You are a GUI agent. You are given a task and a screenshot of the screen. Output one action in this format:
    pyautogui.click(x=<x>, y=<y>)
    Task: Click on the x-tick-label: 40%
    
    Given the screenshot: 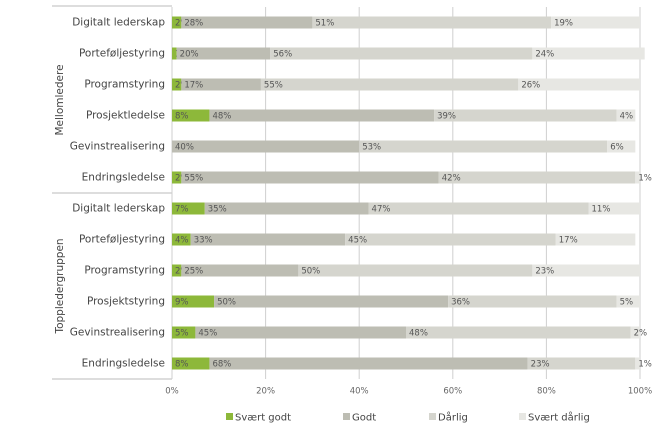 What is the action you would take?
    pyautogui.click(x=359, y=392)
    